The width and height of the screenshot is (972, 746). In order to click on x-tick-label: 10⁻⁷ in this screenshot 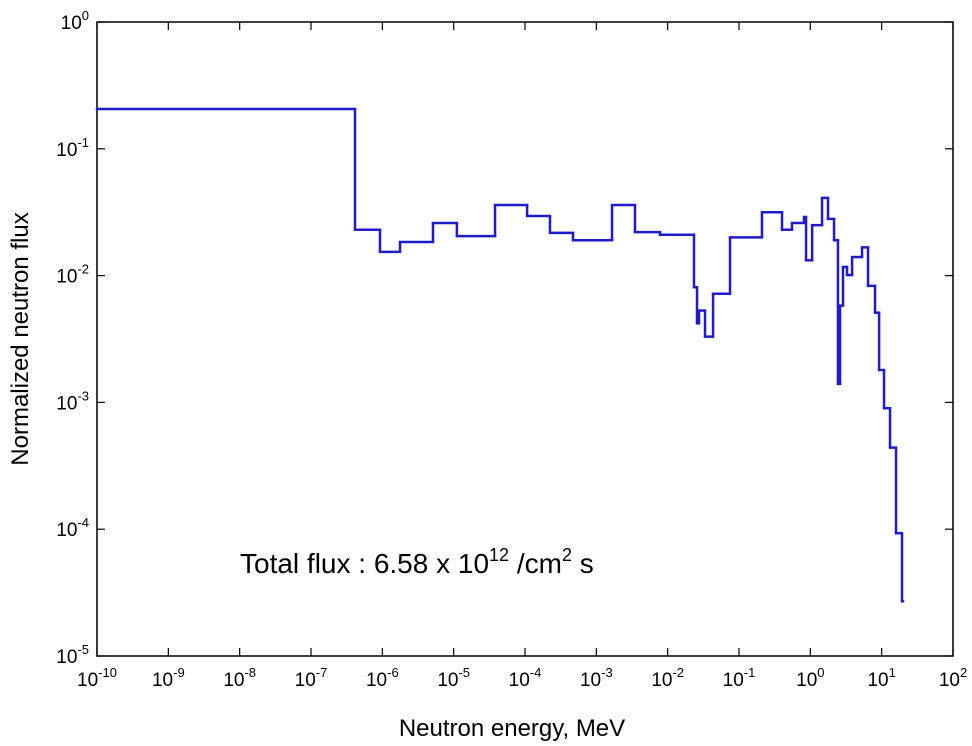, I will do `click(311, 678)`.